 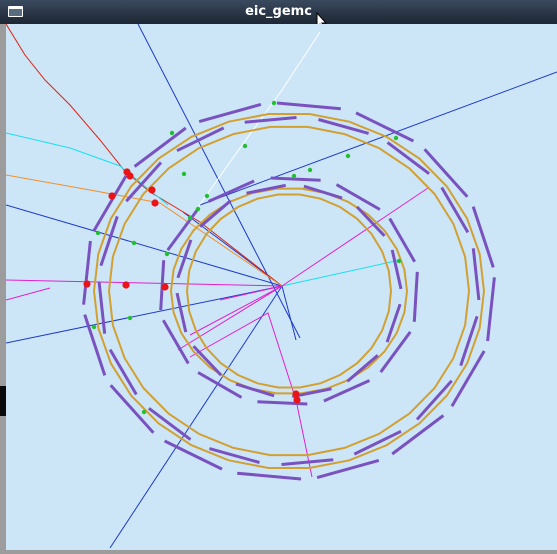 I want to click on window-title: eic_gemc, so click(x=278, y=11).